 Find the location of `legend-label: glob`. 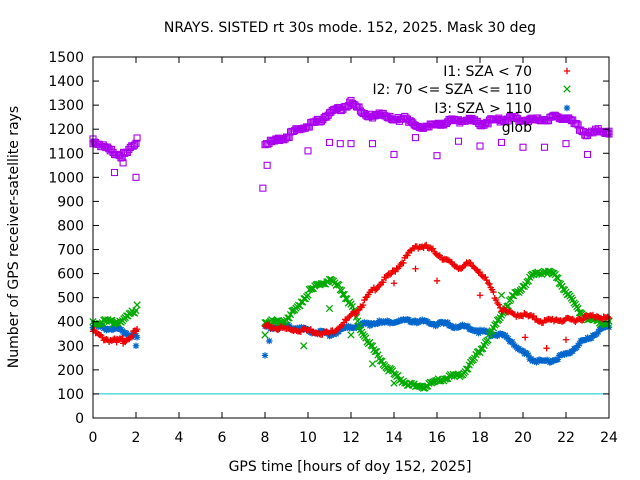

legend-label: glob is located at coordinates (517, 128).